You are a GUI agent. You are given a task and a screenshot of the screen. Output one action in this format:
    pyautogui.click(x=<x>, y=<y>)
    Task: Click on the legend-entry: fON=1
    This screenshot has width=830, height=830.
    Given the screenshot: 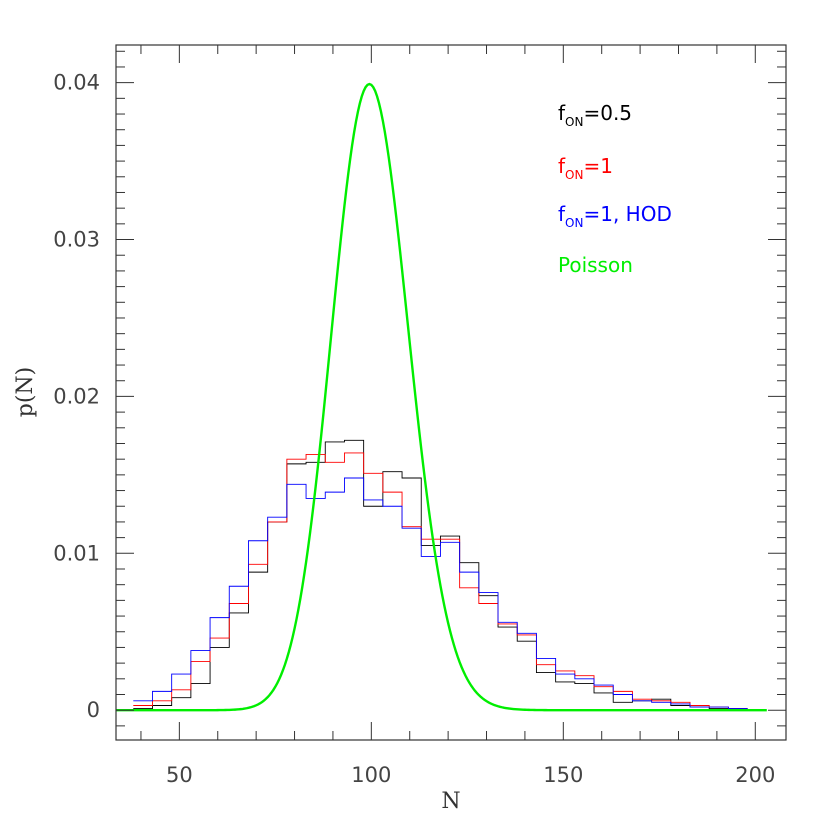 What is the action you would take?
    pyautogui.click(x=585, y=168)
    